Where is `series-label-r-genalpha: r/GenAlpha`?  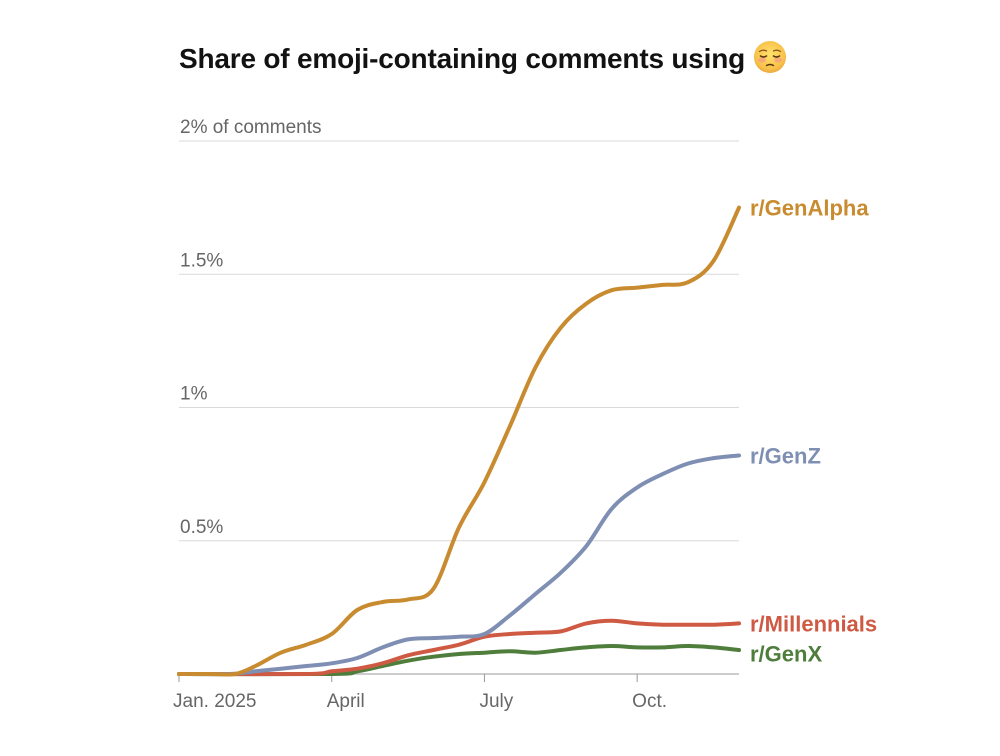
series-label-r-genalpha: r/GenAlpha is located at coordinates (809, 208).